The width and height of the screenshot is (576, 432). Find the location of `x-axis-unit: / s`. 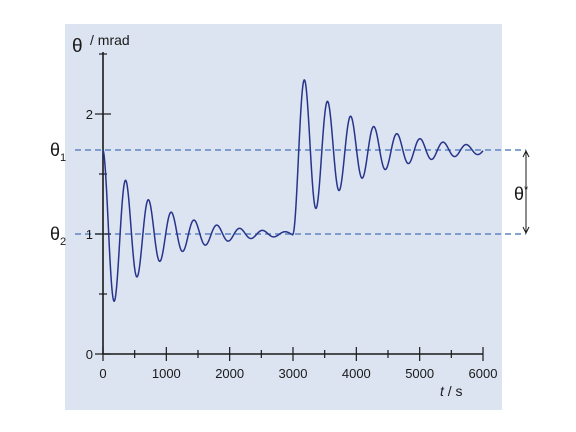

x-axis-unit: / s is located at coordinates (453, 391).